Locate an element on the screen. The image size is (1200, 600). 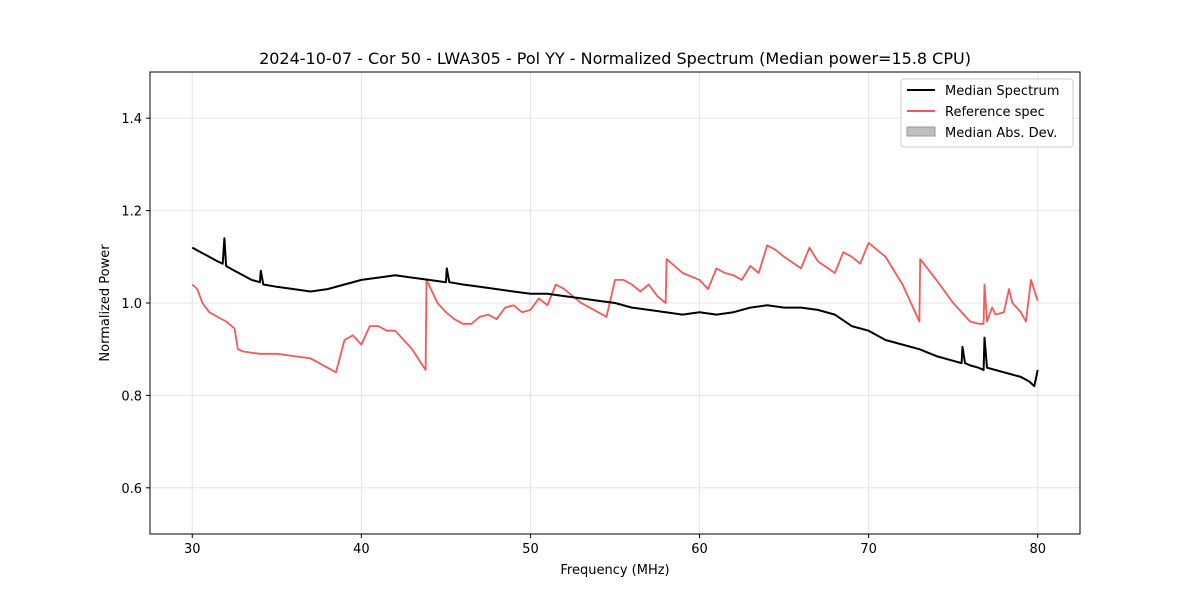
y-axis-label: Normalized Power is located at coordinates (105, 303).